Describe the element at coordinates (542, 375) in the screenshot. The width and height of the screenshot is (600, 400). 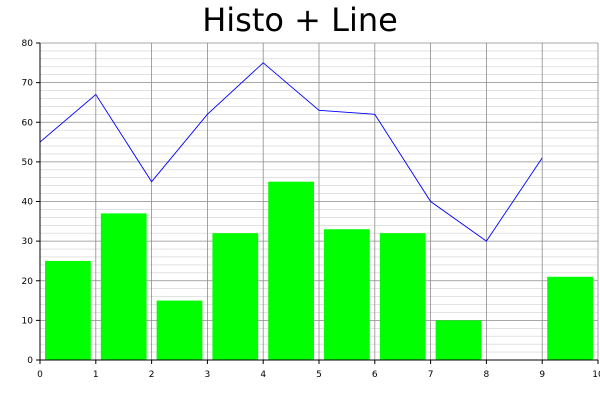
I see `x-tick-label: 9` at that location.